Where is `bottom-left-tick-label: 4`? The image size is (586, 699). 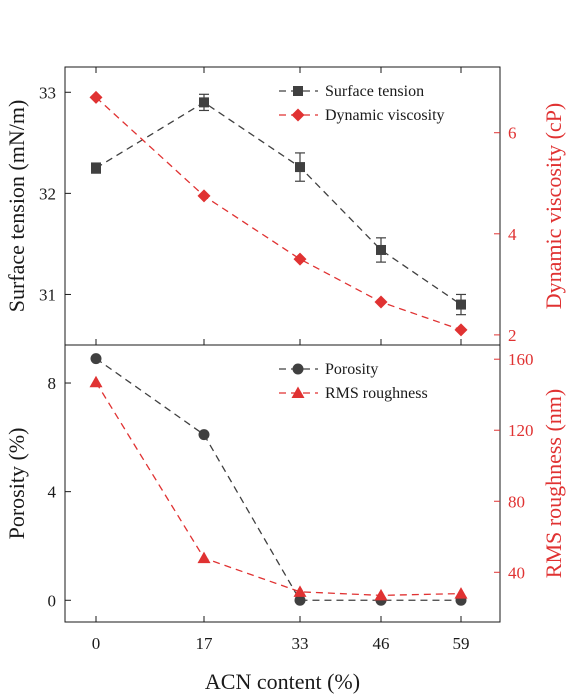 bottom-left-tick-label: 4 is located at coordinates (52, 492).